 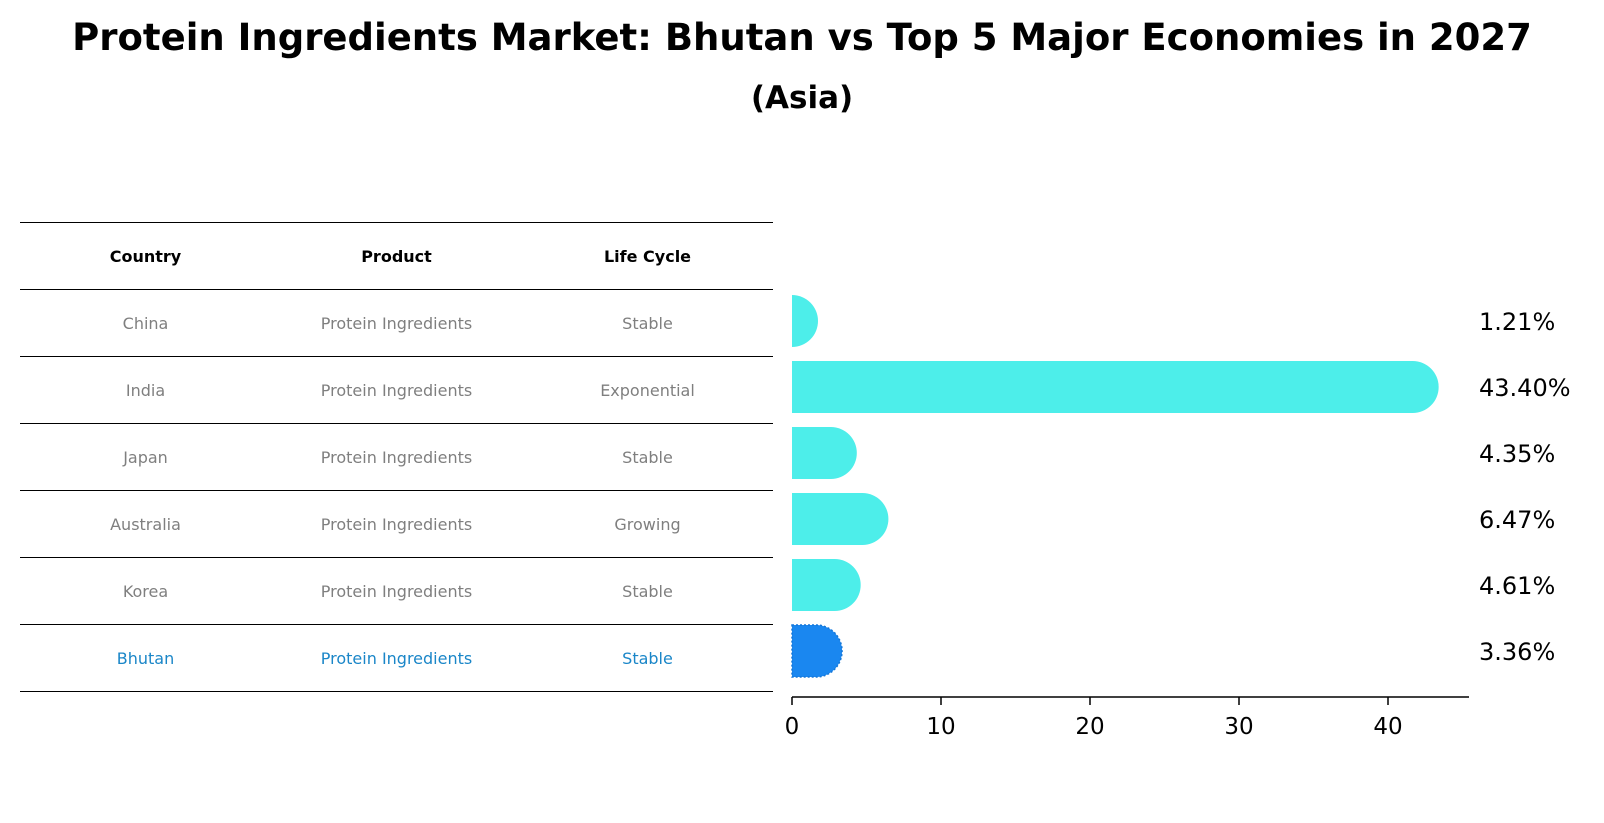 I want to click on x-tick-label: 0, so click(x=792, y=727).